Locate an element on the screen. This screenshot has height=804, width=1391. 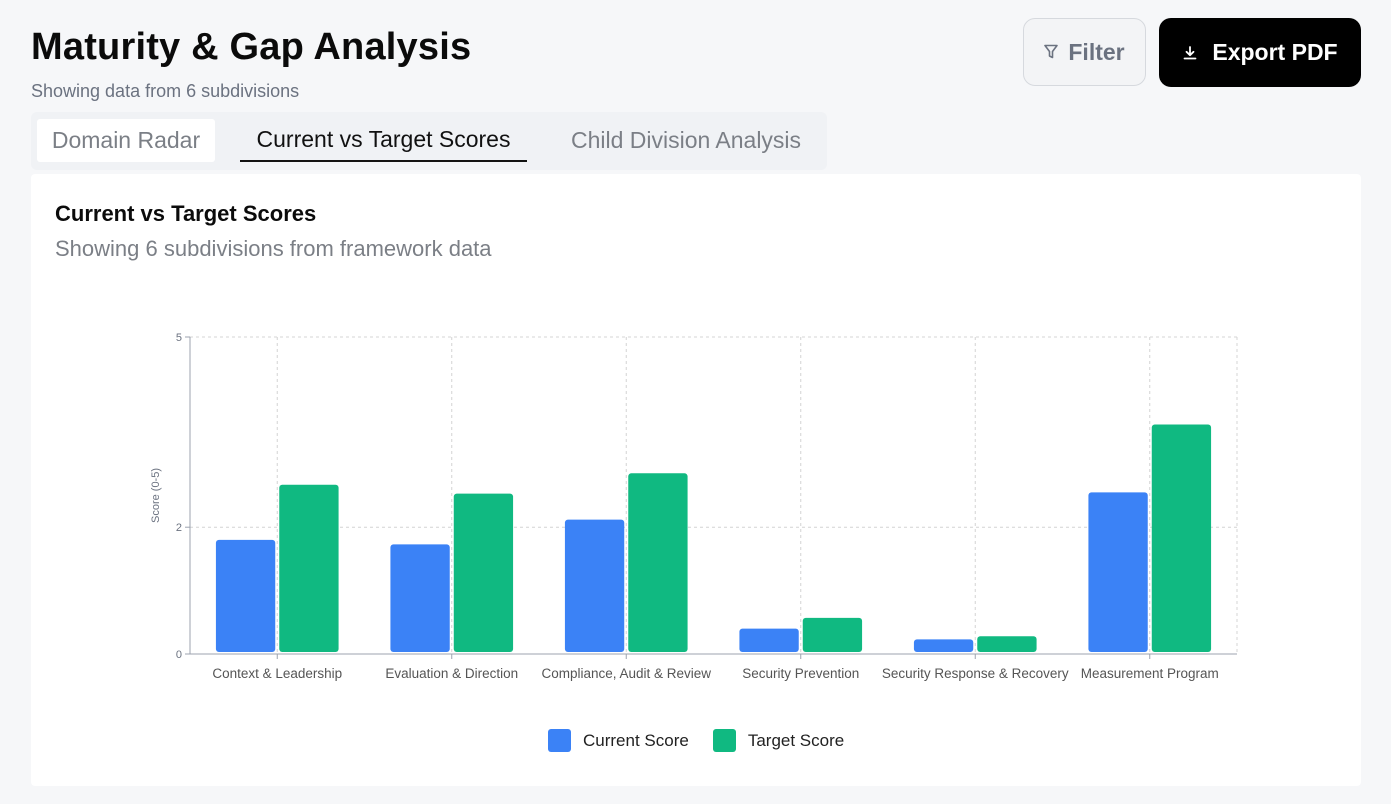
legend-swatch-current is located at coordinates (559, 740).